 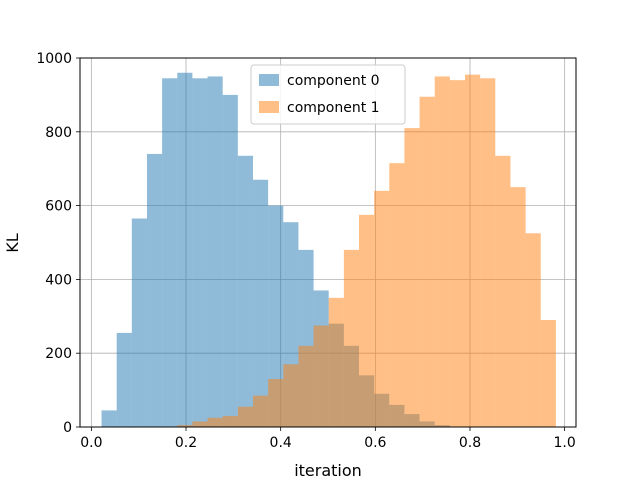 I want to click on legend-label: component 0, so click(x=333, y=81).